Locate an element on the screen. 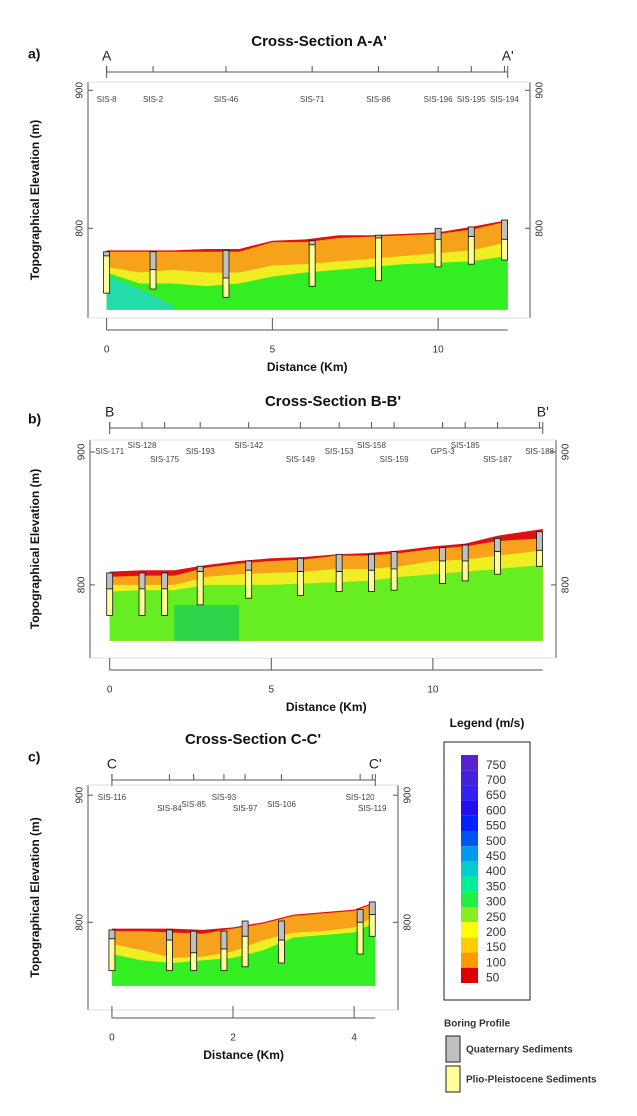  boring-profile-label: Quaternary Sediments is located at coordinates (519, 1050).